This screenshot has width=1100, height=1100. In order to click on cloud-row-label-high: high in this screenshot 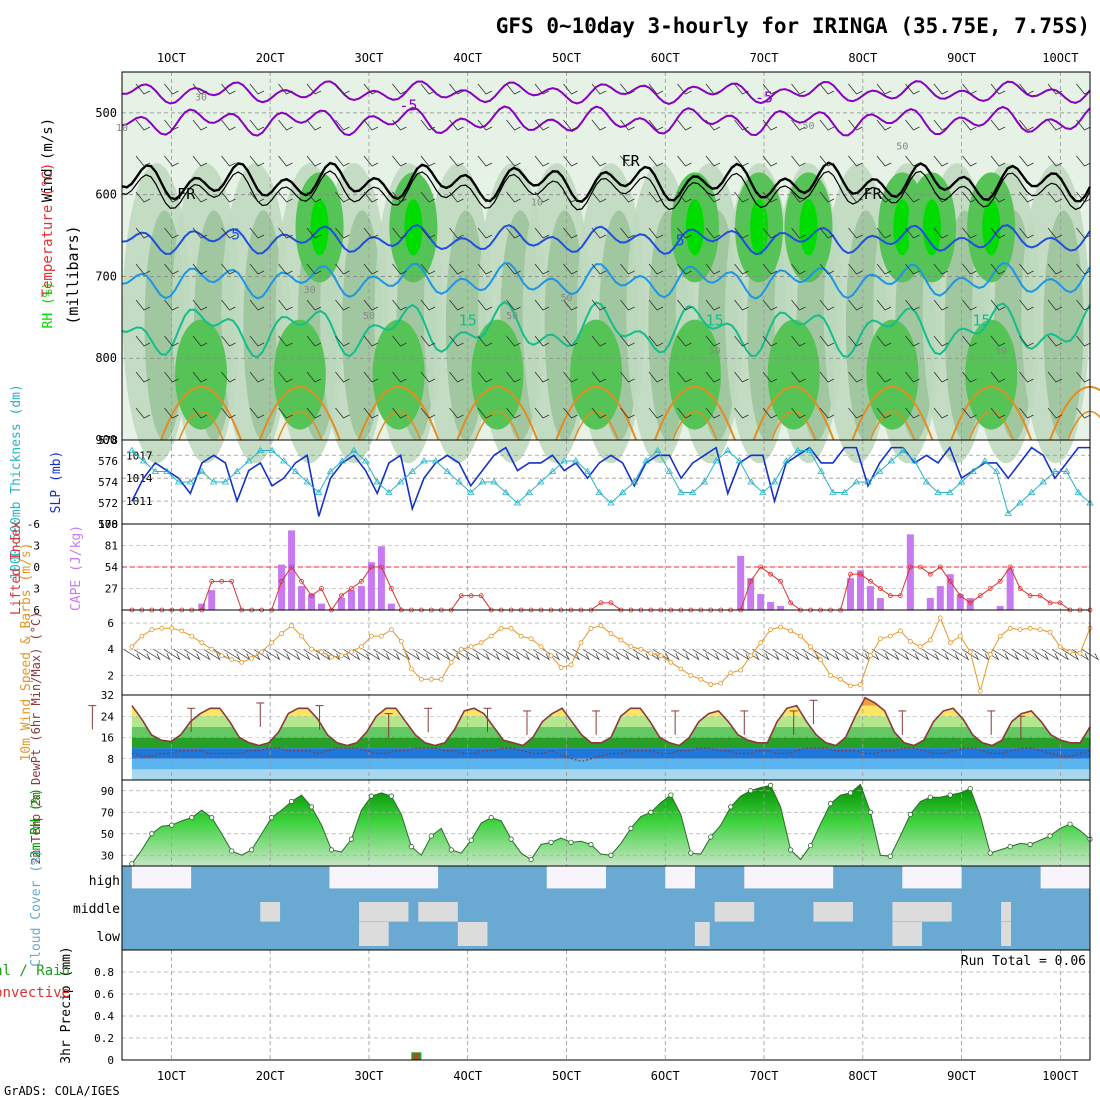, I will do `click(104, 881)`.